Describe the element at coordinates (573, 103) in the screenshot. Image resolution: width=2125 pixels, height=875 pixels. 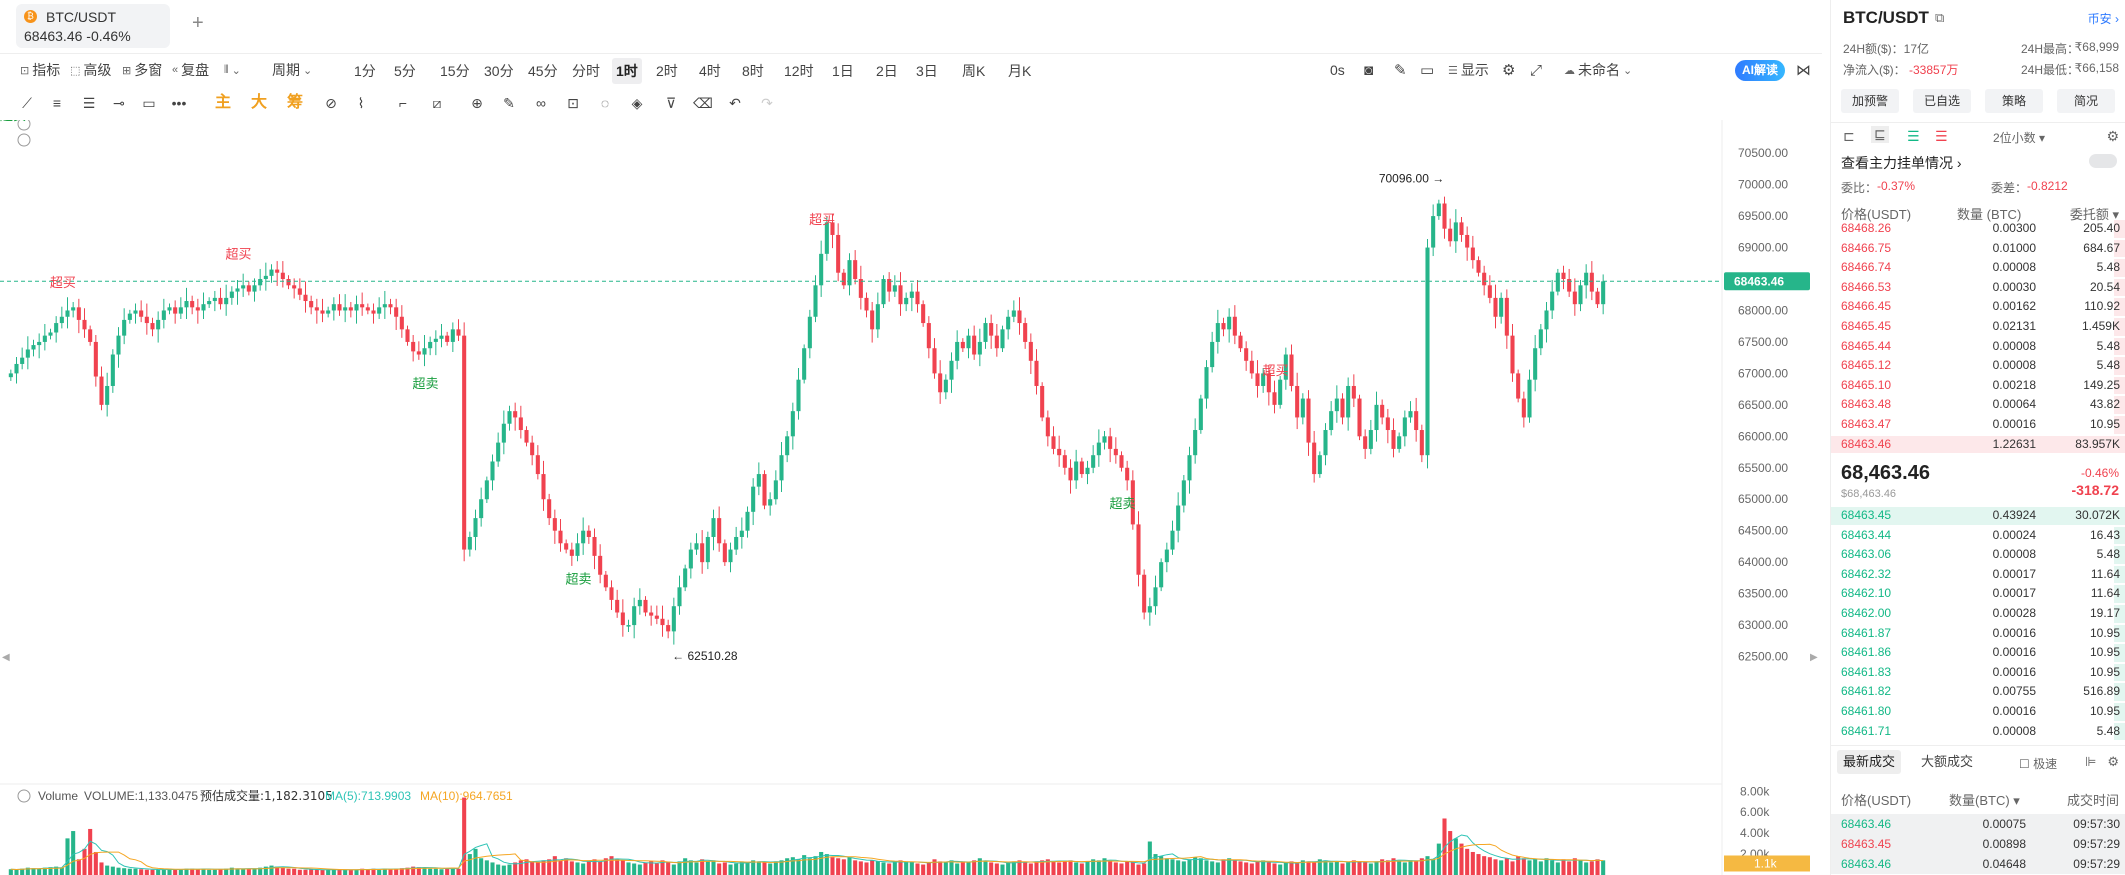
I see `lock-icon: ⊡` at that location.